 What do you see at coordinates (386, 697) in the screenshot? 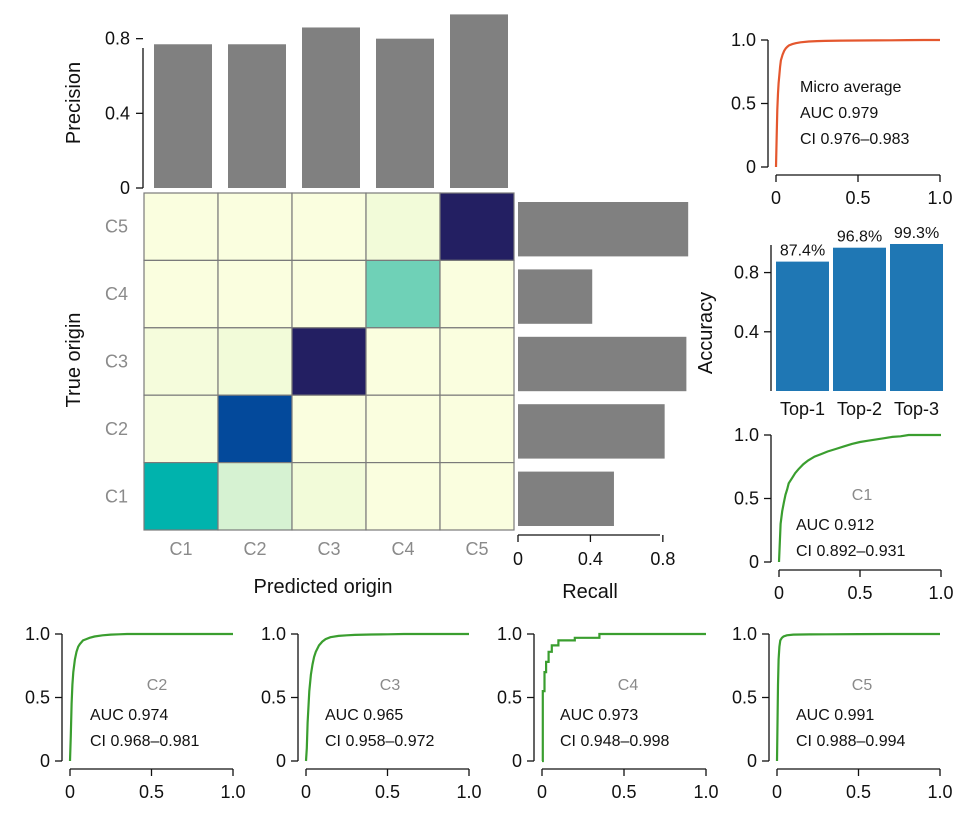
I see `roc-c3-curve` at bounding box center [386, 697].